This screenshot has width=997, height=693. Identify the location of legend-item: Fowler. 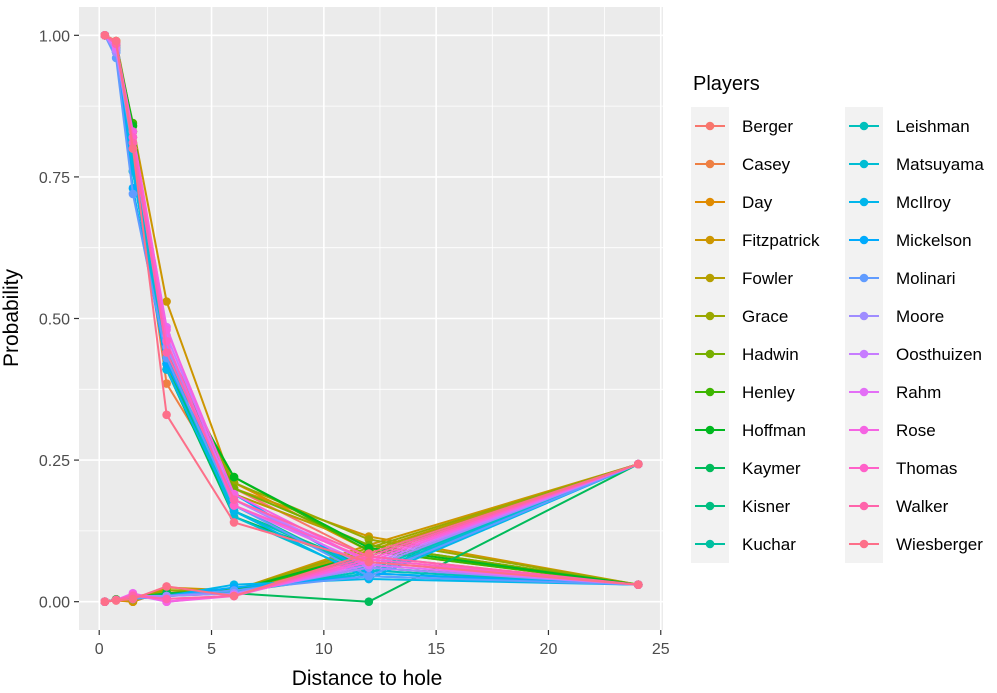
(742, 278).